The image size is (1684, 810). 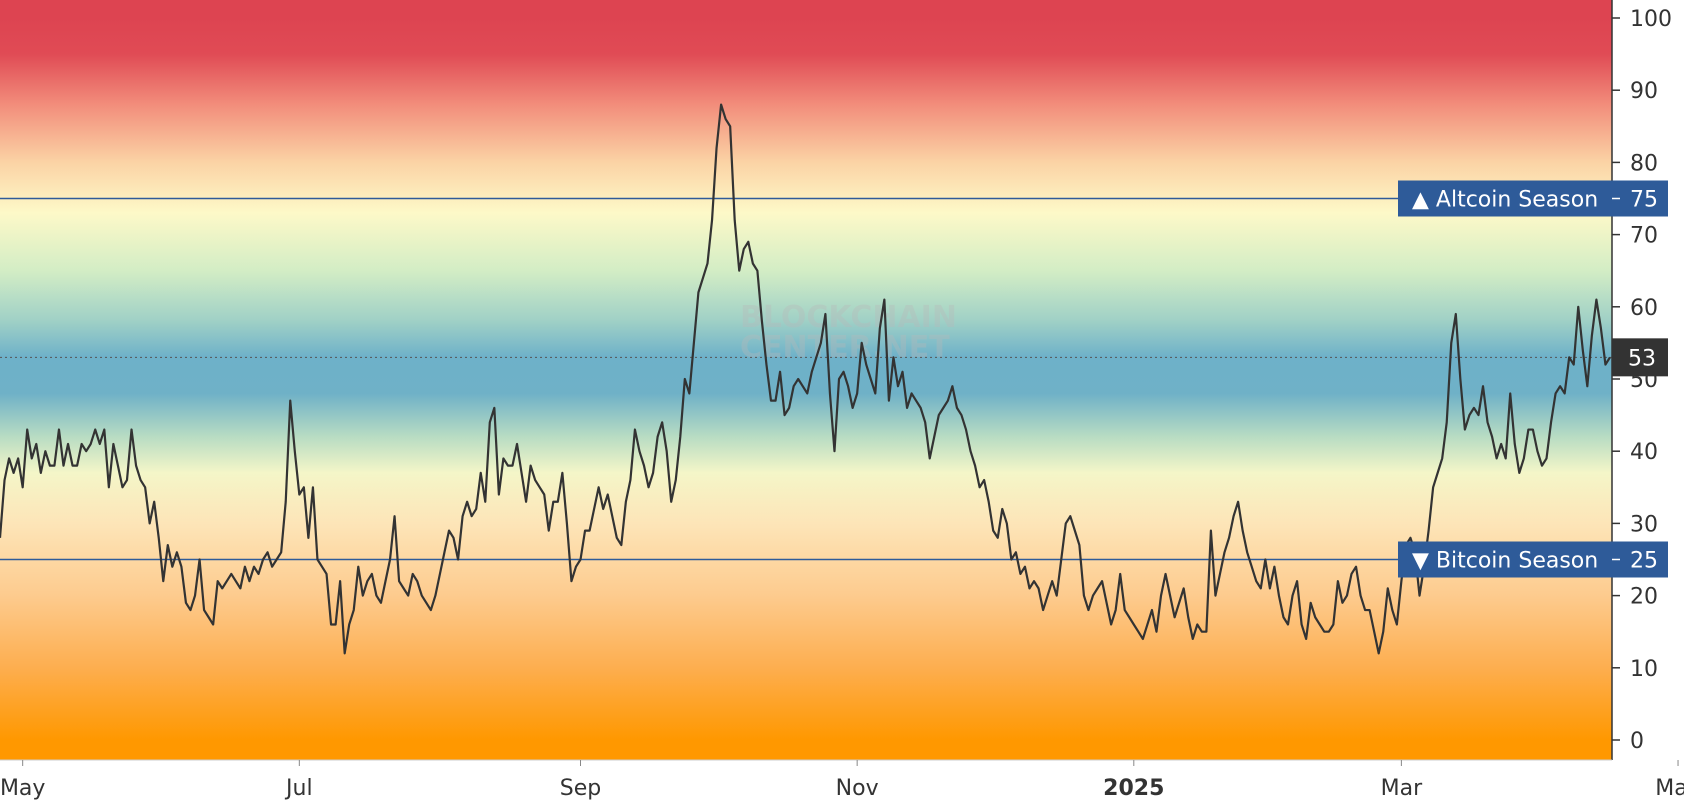 I want to click on x-tick-label: Mar, so click(x=1402, y=788).